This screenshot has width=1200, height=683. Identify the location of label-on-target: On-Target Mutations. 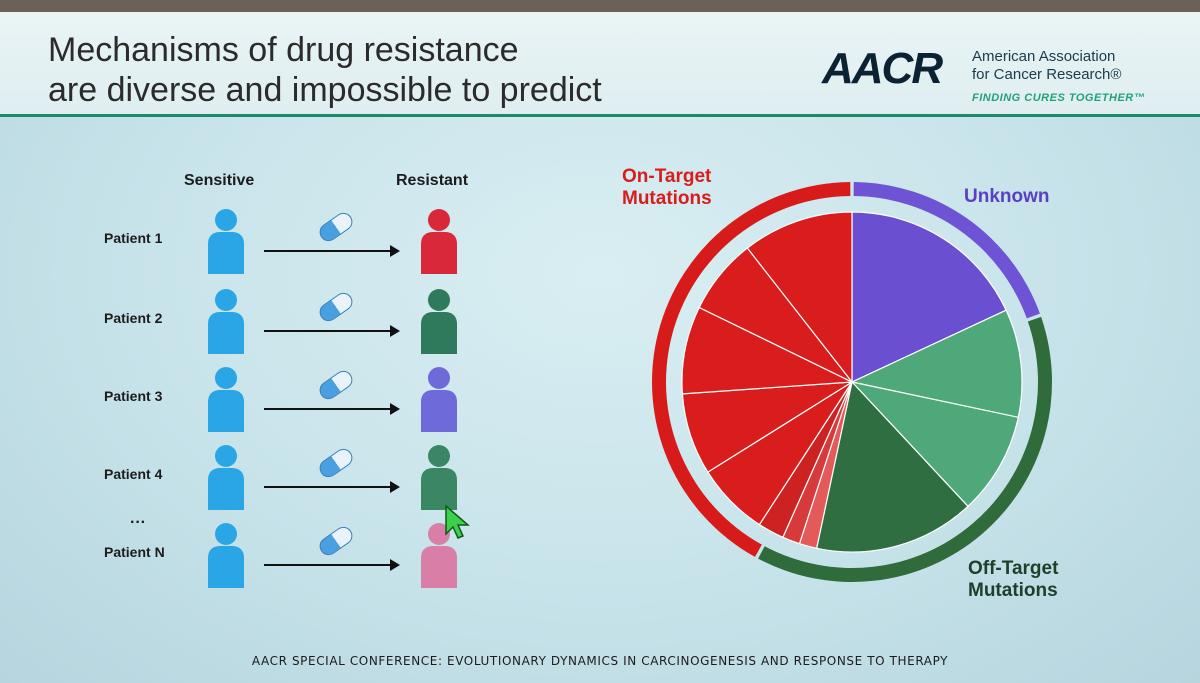
(667, 188).